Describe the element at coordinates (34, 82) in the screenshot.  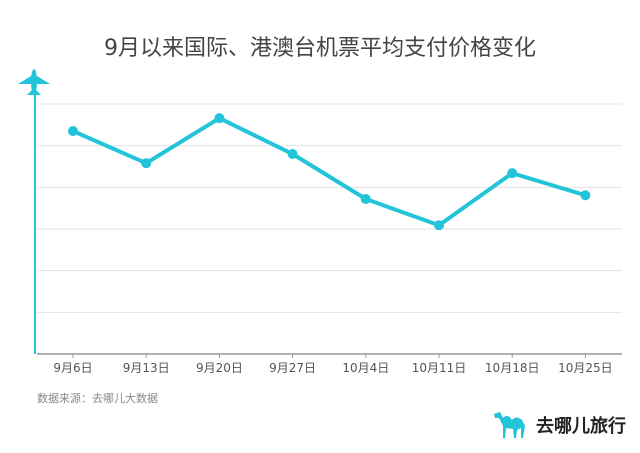
I see `airplane-icon` at that location.